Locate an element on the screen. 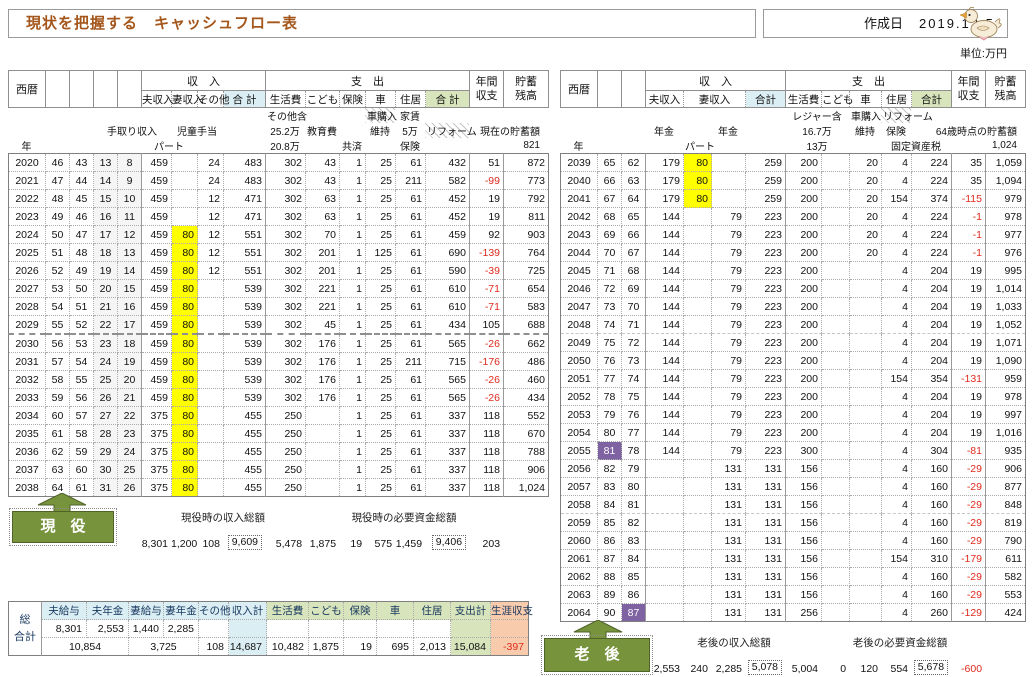 Image resolution: width=1033 pixels, height=677 pixels. year-cell: 2063 is located at coordinates (579, 594).